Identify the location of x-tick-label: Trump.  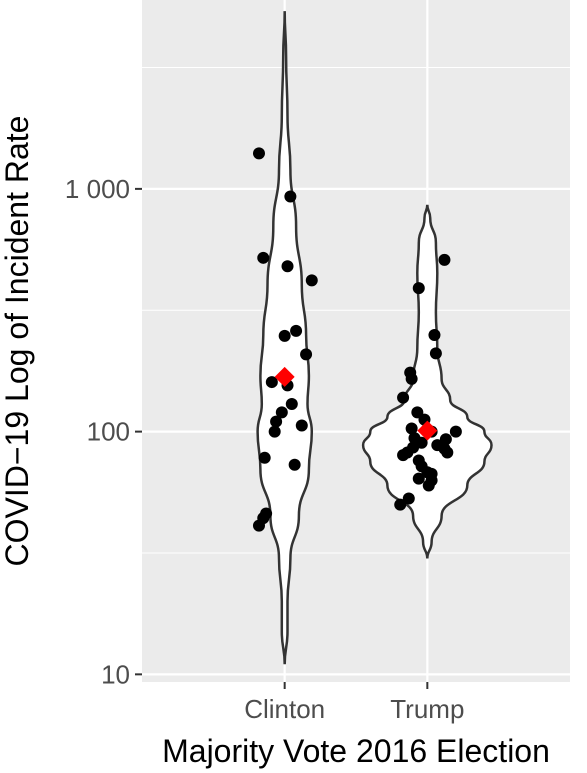
(427, 709).